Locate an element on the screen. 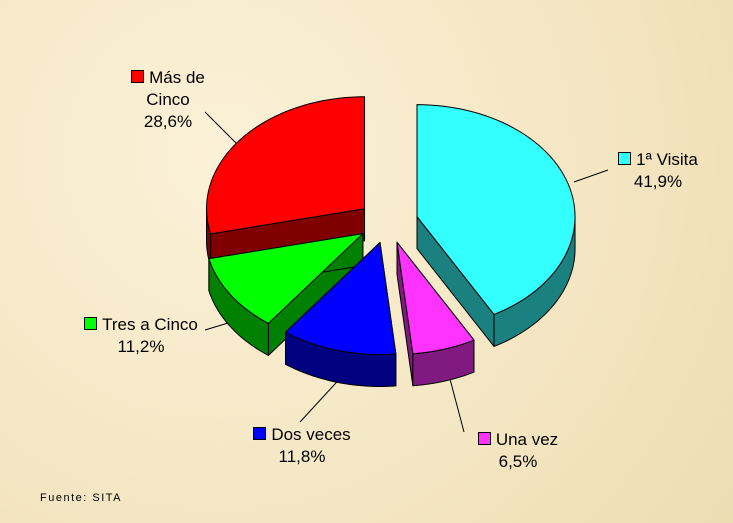  slice-label: Una vez 6,5% is located at coordinates (518, 451).